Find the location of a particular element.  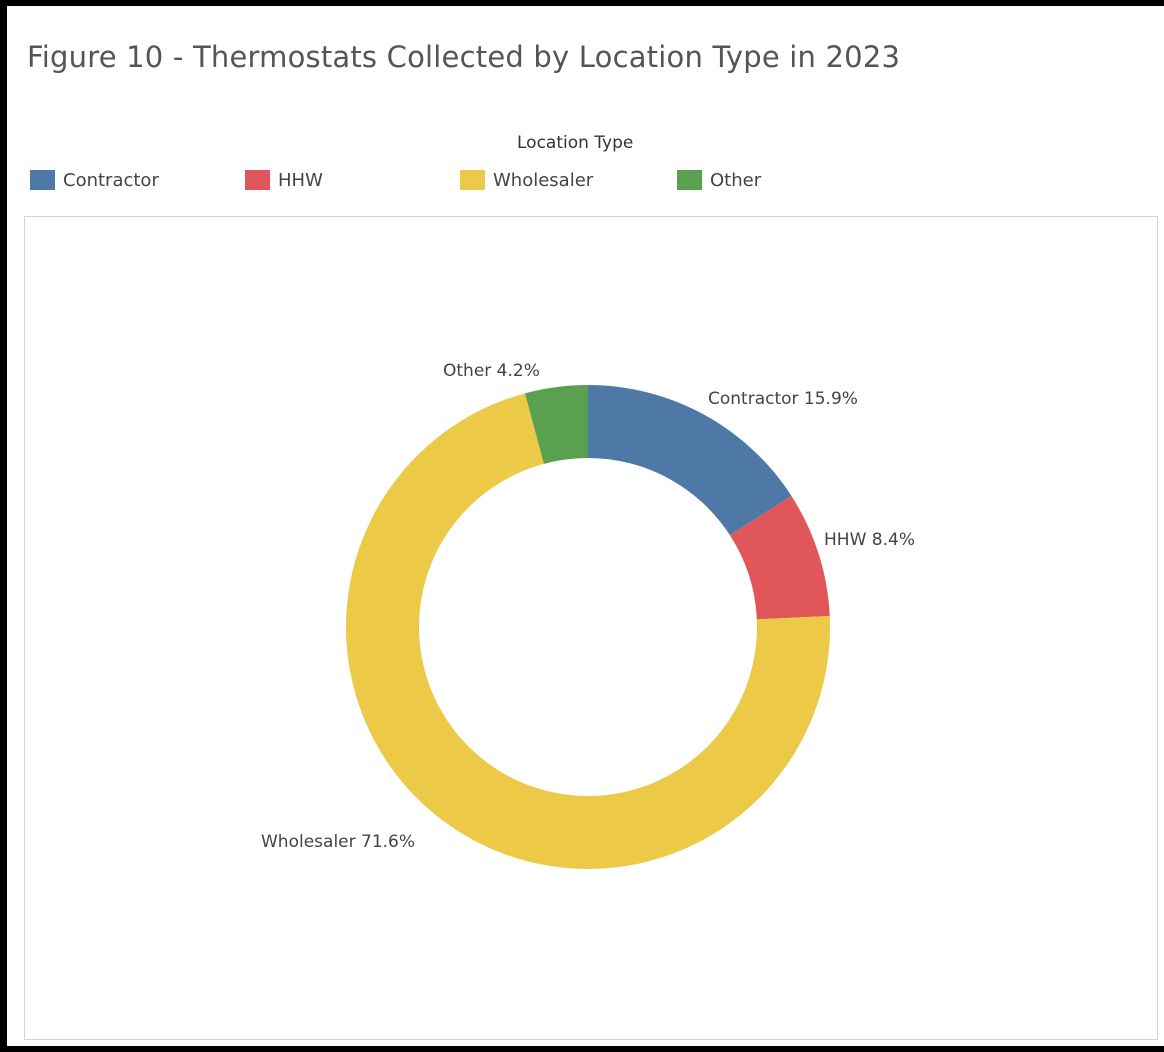

slice-label-wholesaler: Wholesaler 71.6% is located at coordinates (338, 842).